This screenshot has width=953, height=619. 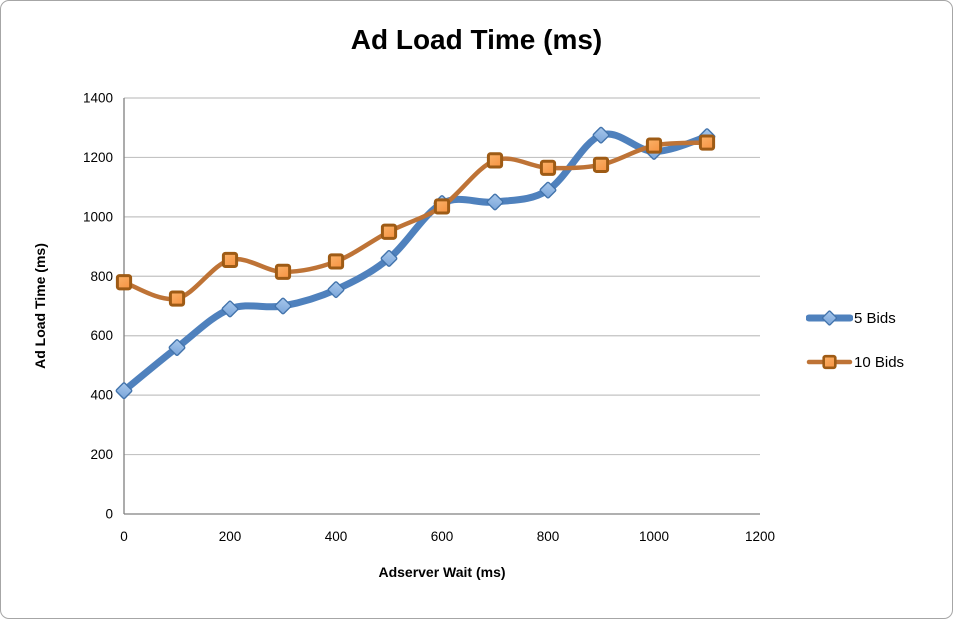 What do you see at coordinates (230, 536) in the screenshot?
I see `x-tick-label: 200` at bounding box center [230, 536].